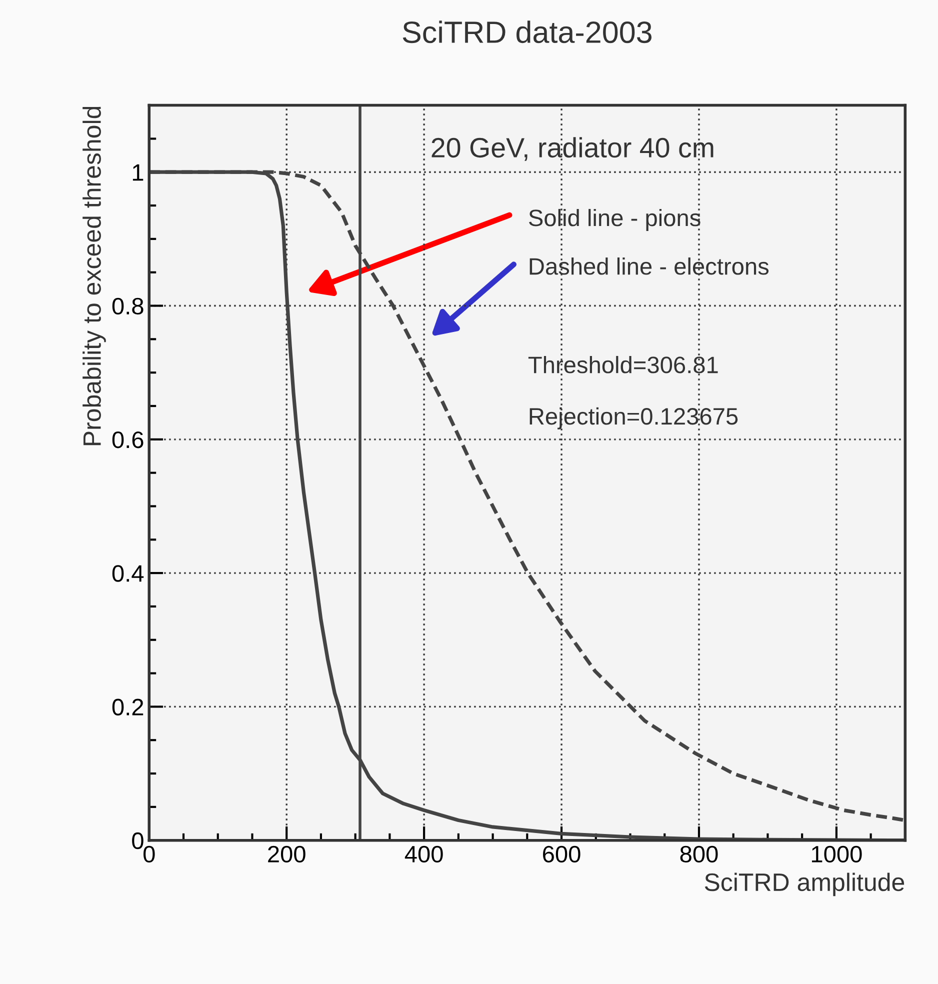  Describe the element at coordinates (699, 854) in the screenshot. I see `x-tick-label: 800` at that location.